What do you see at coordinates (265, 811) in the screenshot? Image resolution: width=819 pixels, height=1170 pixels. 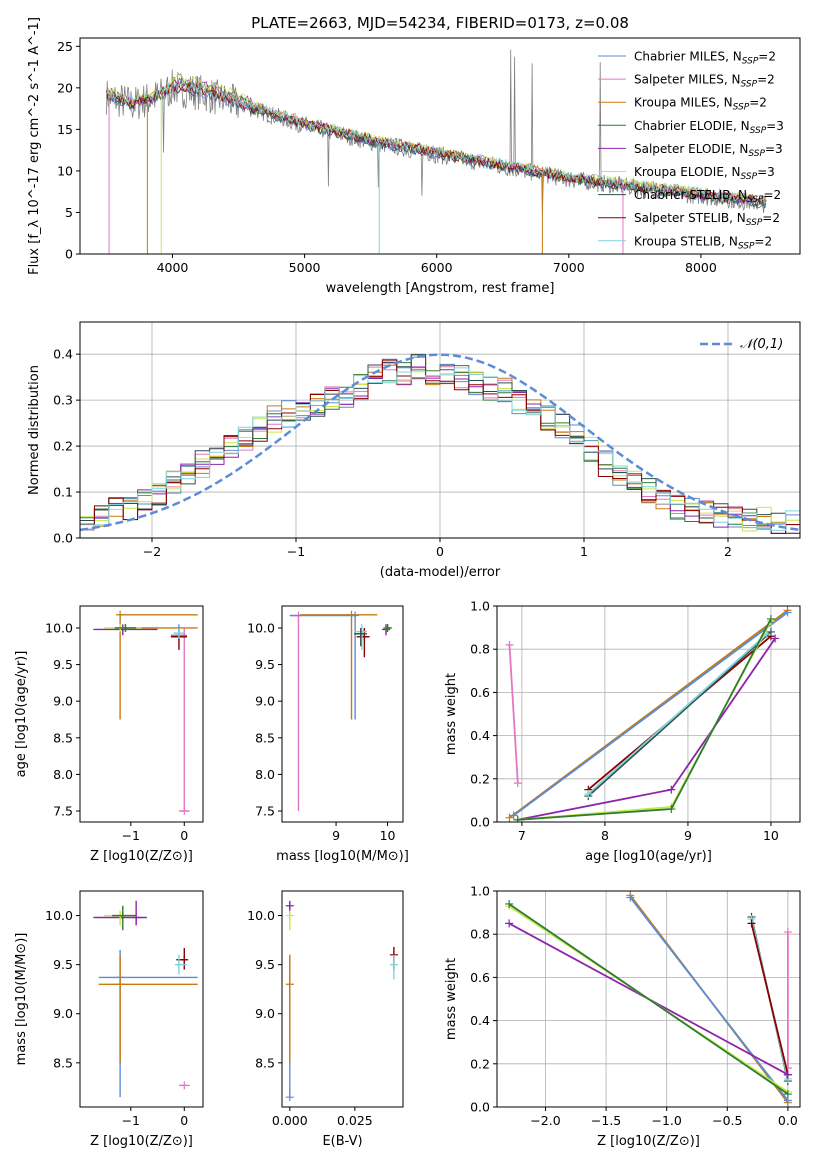 I see `y-tick-label: 7.5` at bounding box center [265, 811].